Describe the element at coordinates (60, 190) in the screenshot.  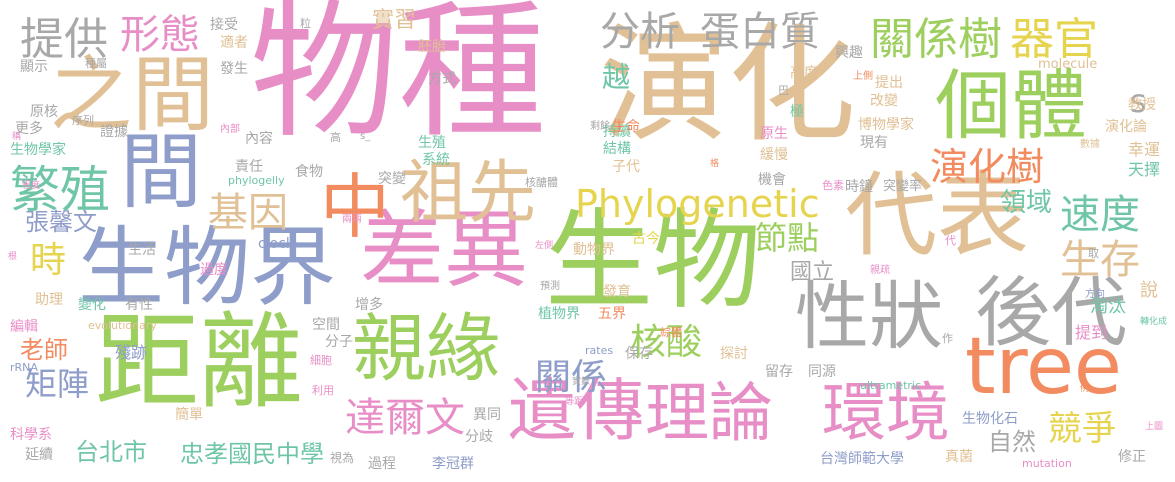
I see `word-繁殖: 繁殖` at that location.